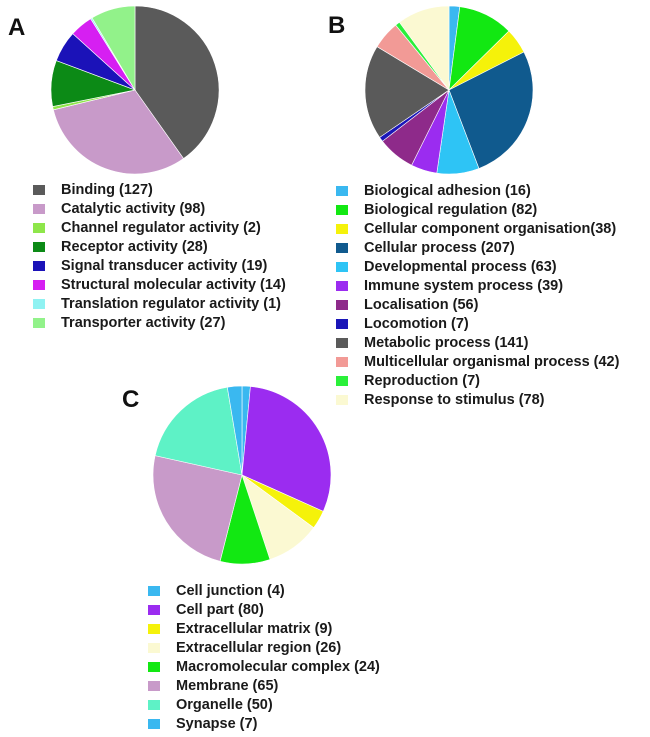  I want to click on pie-chart-b, so click(449, 90).